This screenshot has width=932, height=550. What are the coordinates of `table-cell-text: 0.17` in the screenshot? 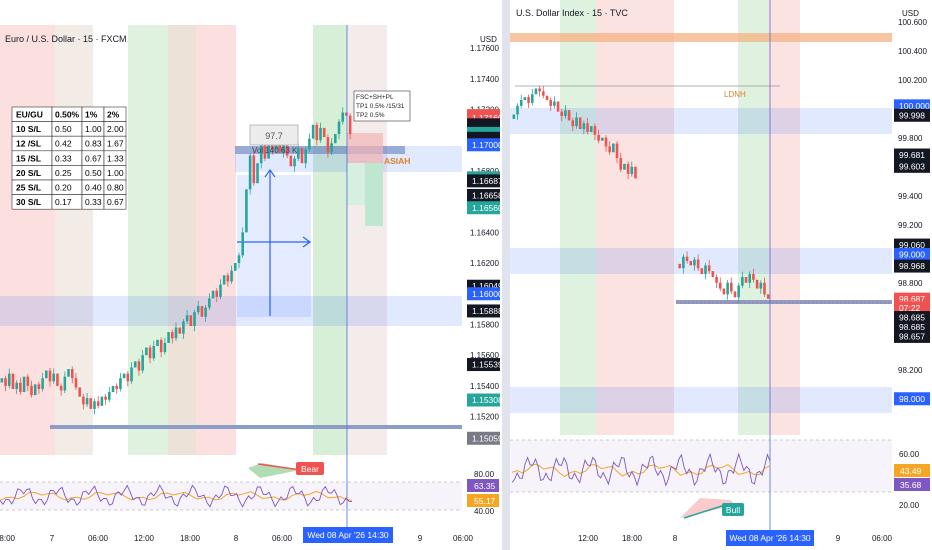 It's located at (63, 202).